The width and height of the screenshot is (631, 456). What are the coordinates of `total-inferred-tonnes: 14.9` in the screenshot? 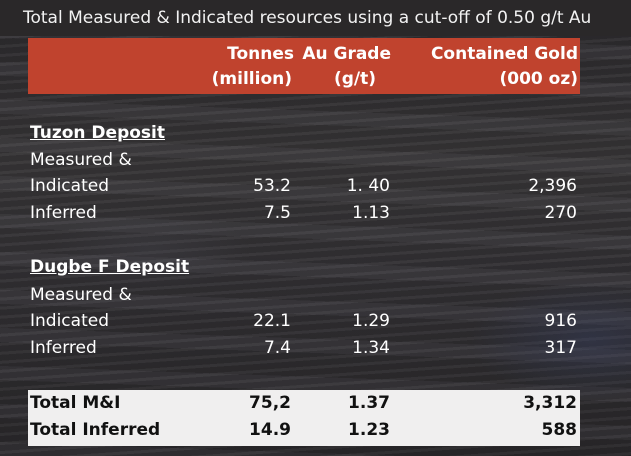 It's located at (270, 430).